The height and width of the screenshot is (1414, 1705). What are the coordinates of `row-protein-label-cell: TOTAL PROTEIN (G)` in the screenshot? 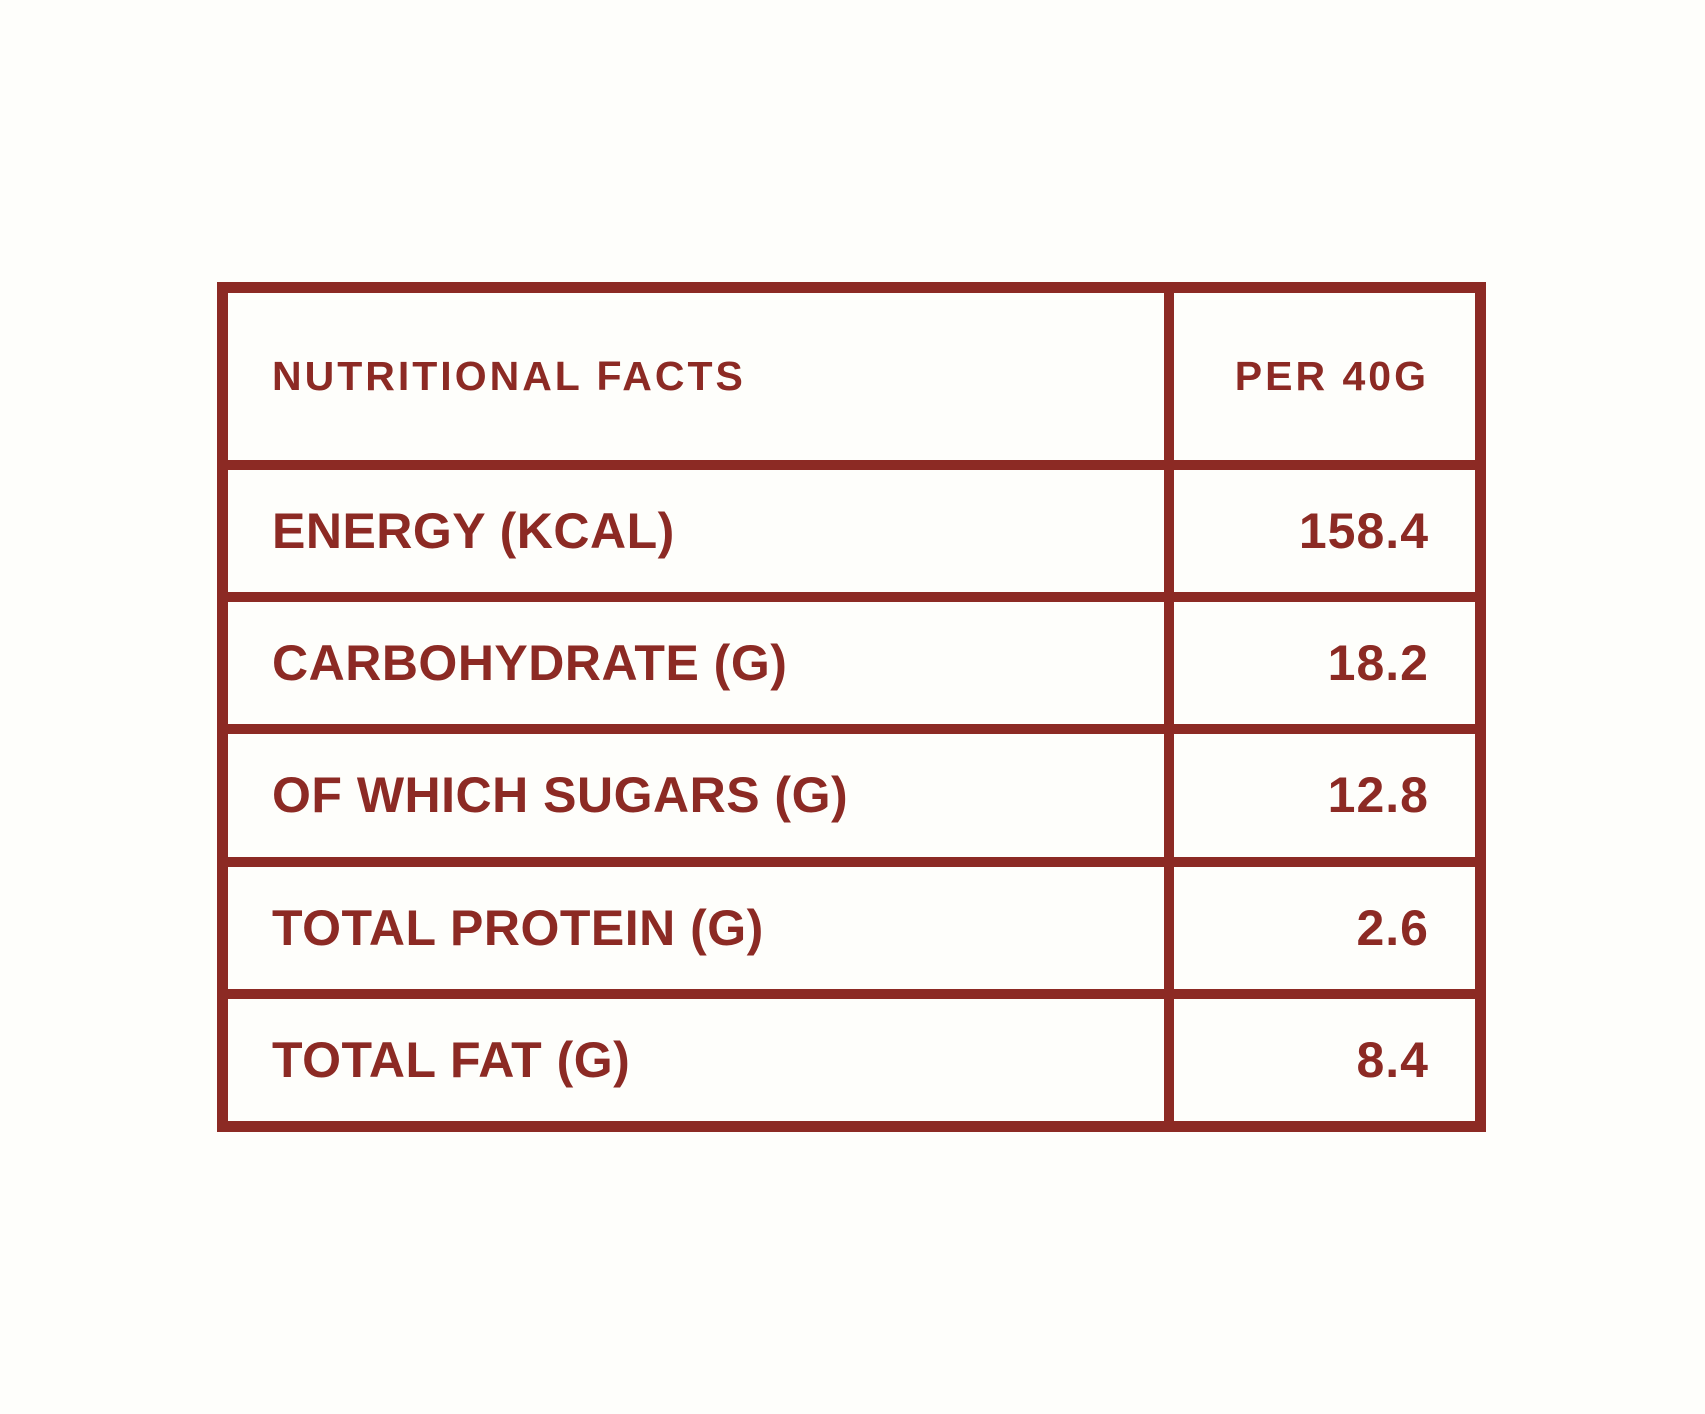 It's located at (696, 927).